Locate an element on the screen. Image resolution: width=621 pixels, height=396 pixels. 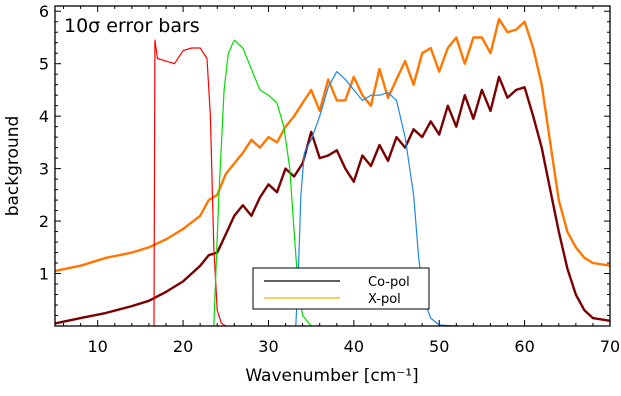
x-tick-label: 50 is located at coordinates (439, 346).